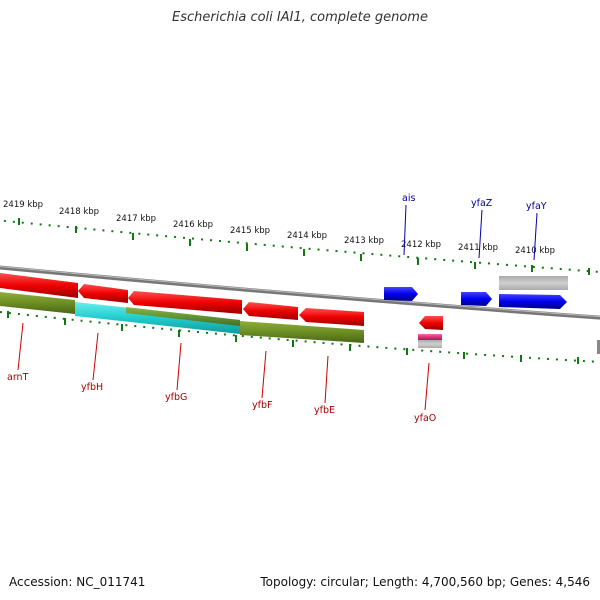 This screenshot has width=600, height=600. I want to click on genome-backbone-highlight, so click(300, 291).